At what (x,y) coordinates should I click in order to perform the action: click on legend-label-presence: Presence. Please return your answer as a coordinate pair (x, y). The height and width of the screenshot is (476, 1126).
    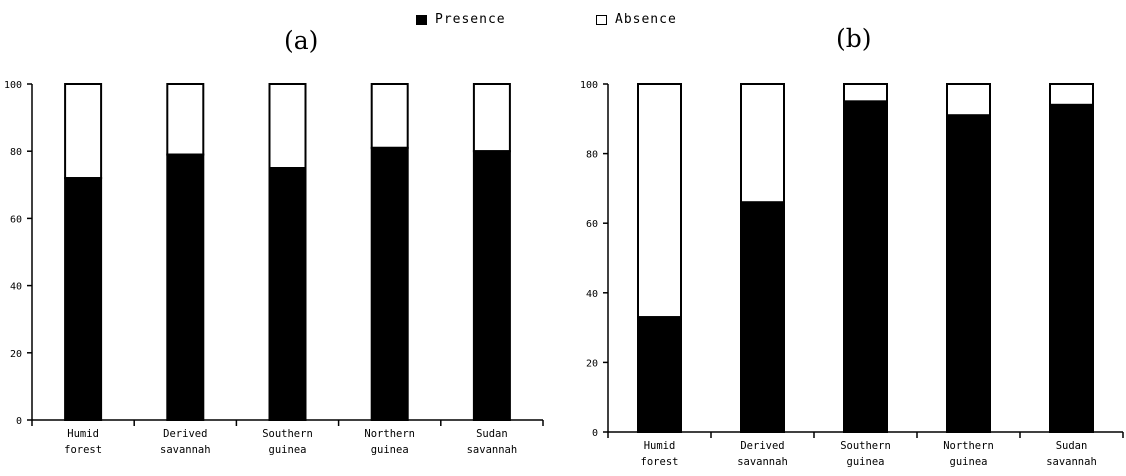
    Looking at the image, I should click on (470, 19).